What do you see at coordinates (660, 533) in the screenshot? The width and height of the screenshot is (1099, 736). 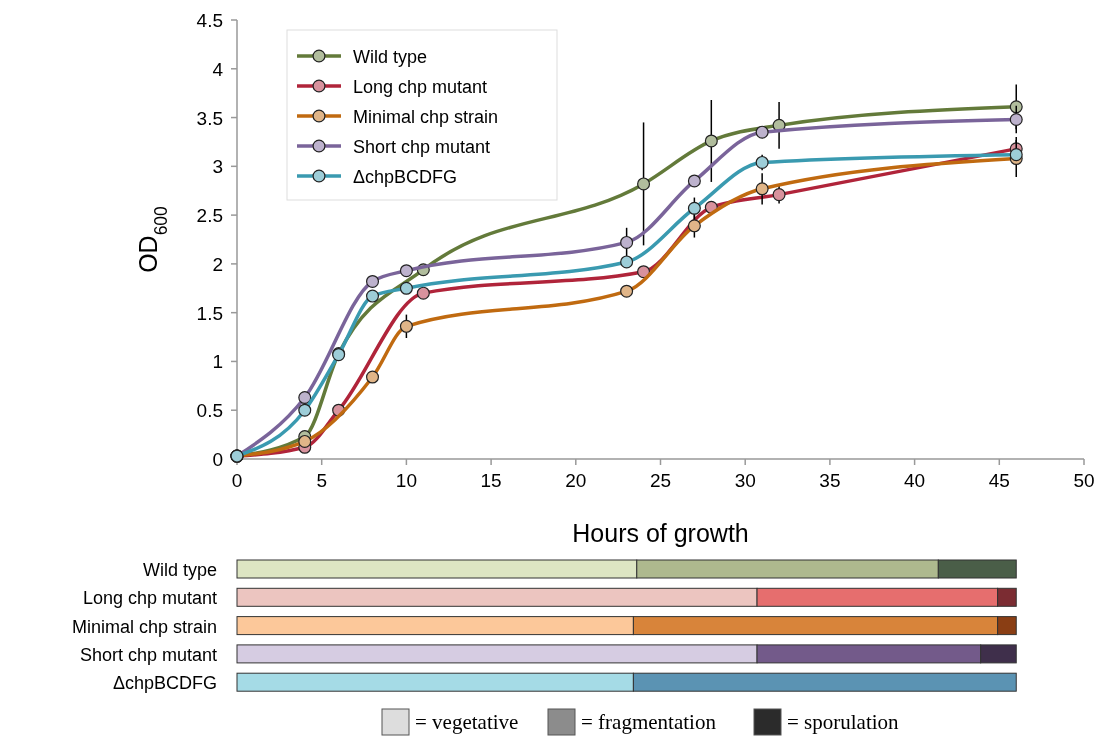 I see `x-axis-title: Hours of growth` at bounding box center [660, 533].